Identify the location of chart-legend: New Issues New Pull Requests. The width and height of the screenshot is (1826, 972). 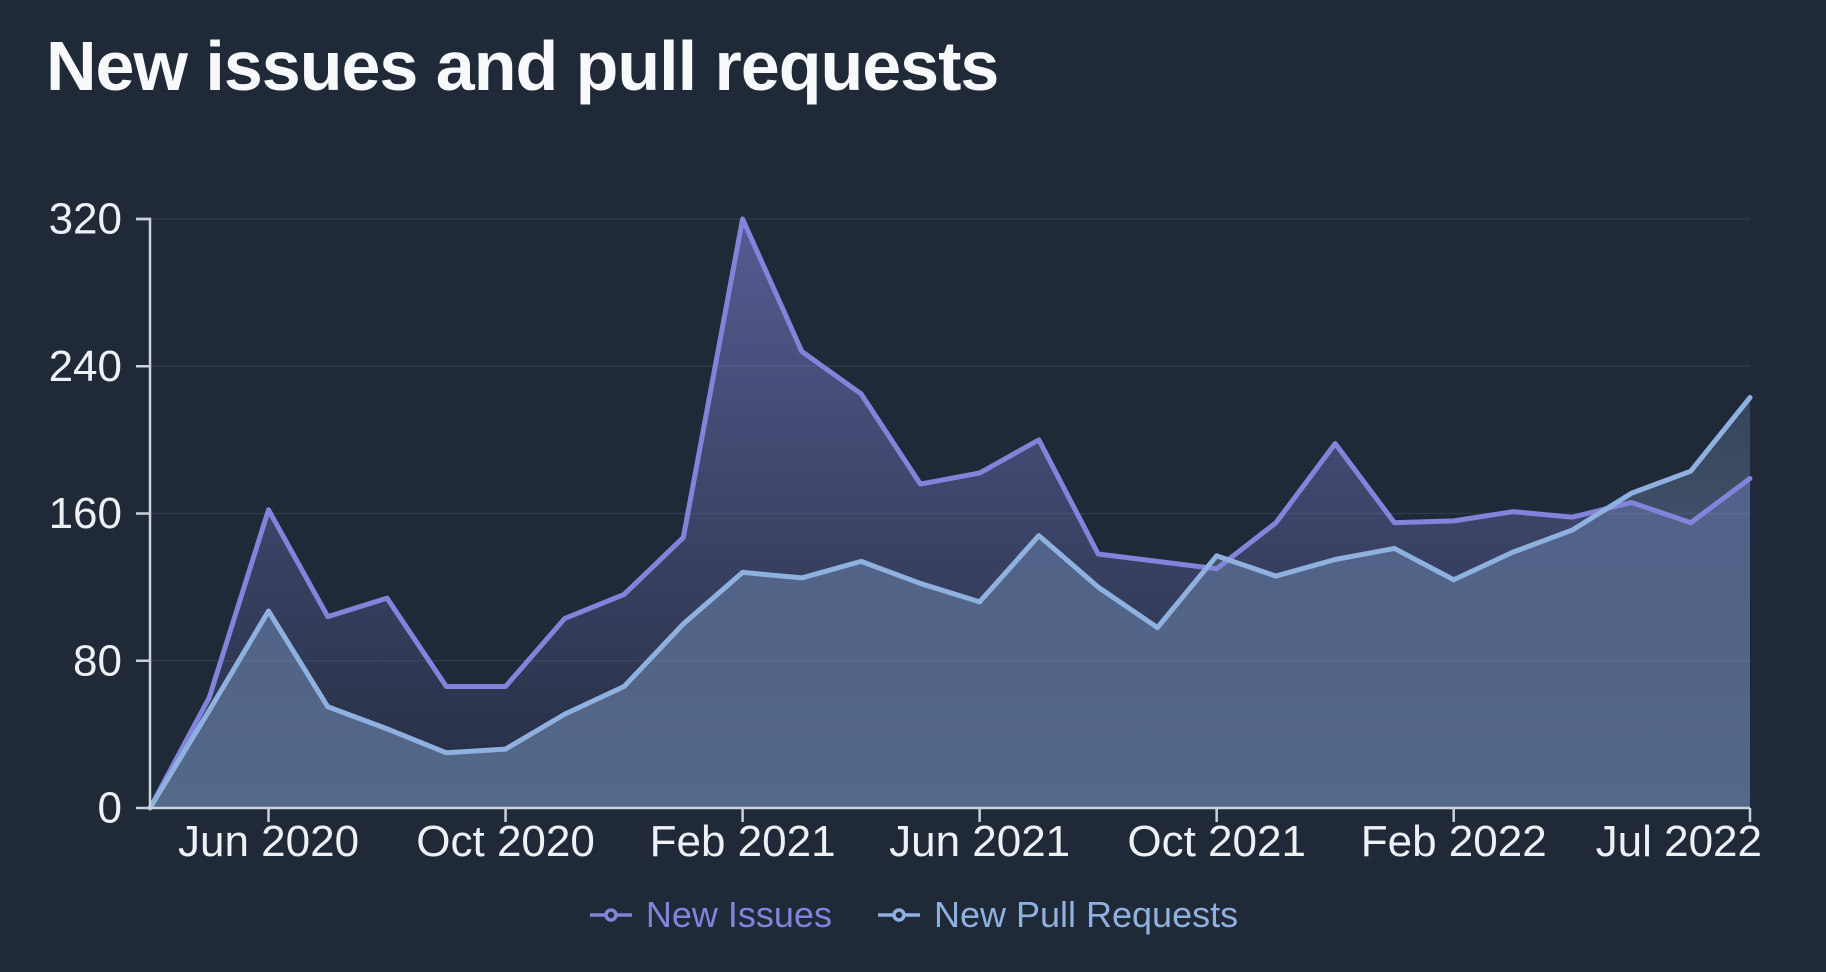
(913, 915).